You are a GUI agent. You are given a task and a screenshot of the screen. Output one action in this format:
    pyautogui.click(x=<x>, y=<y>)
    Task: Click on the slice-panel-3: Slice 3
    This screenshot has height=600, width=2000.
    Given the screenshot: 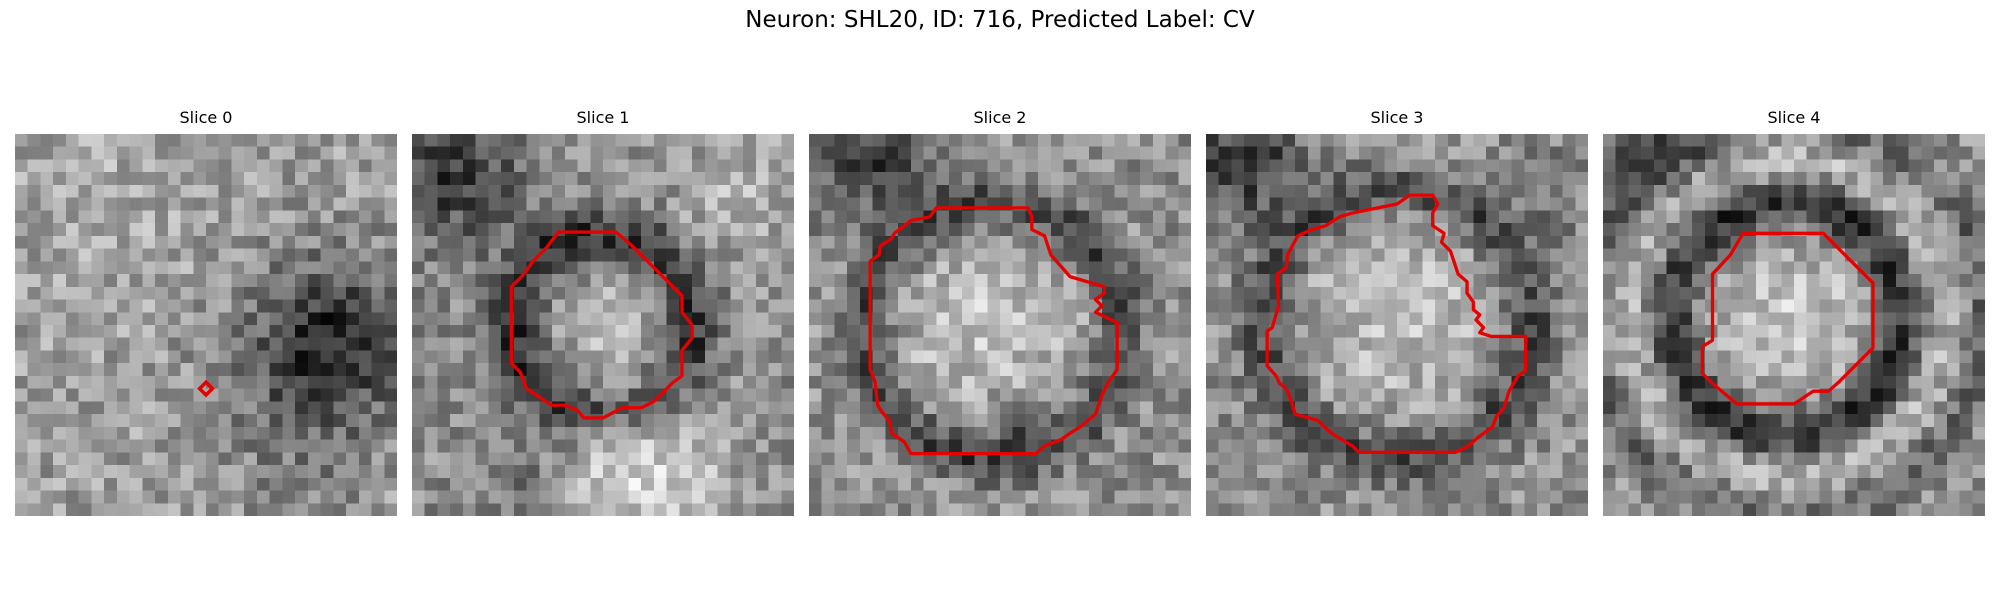 What is the action you would take?
    pyautogui.click(x=1397, y=311)
    